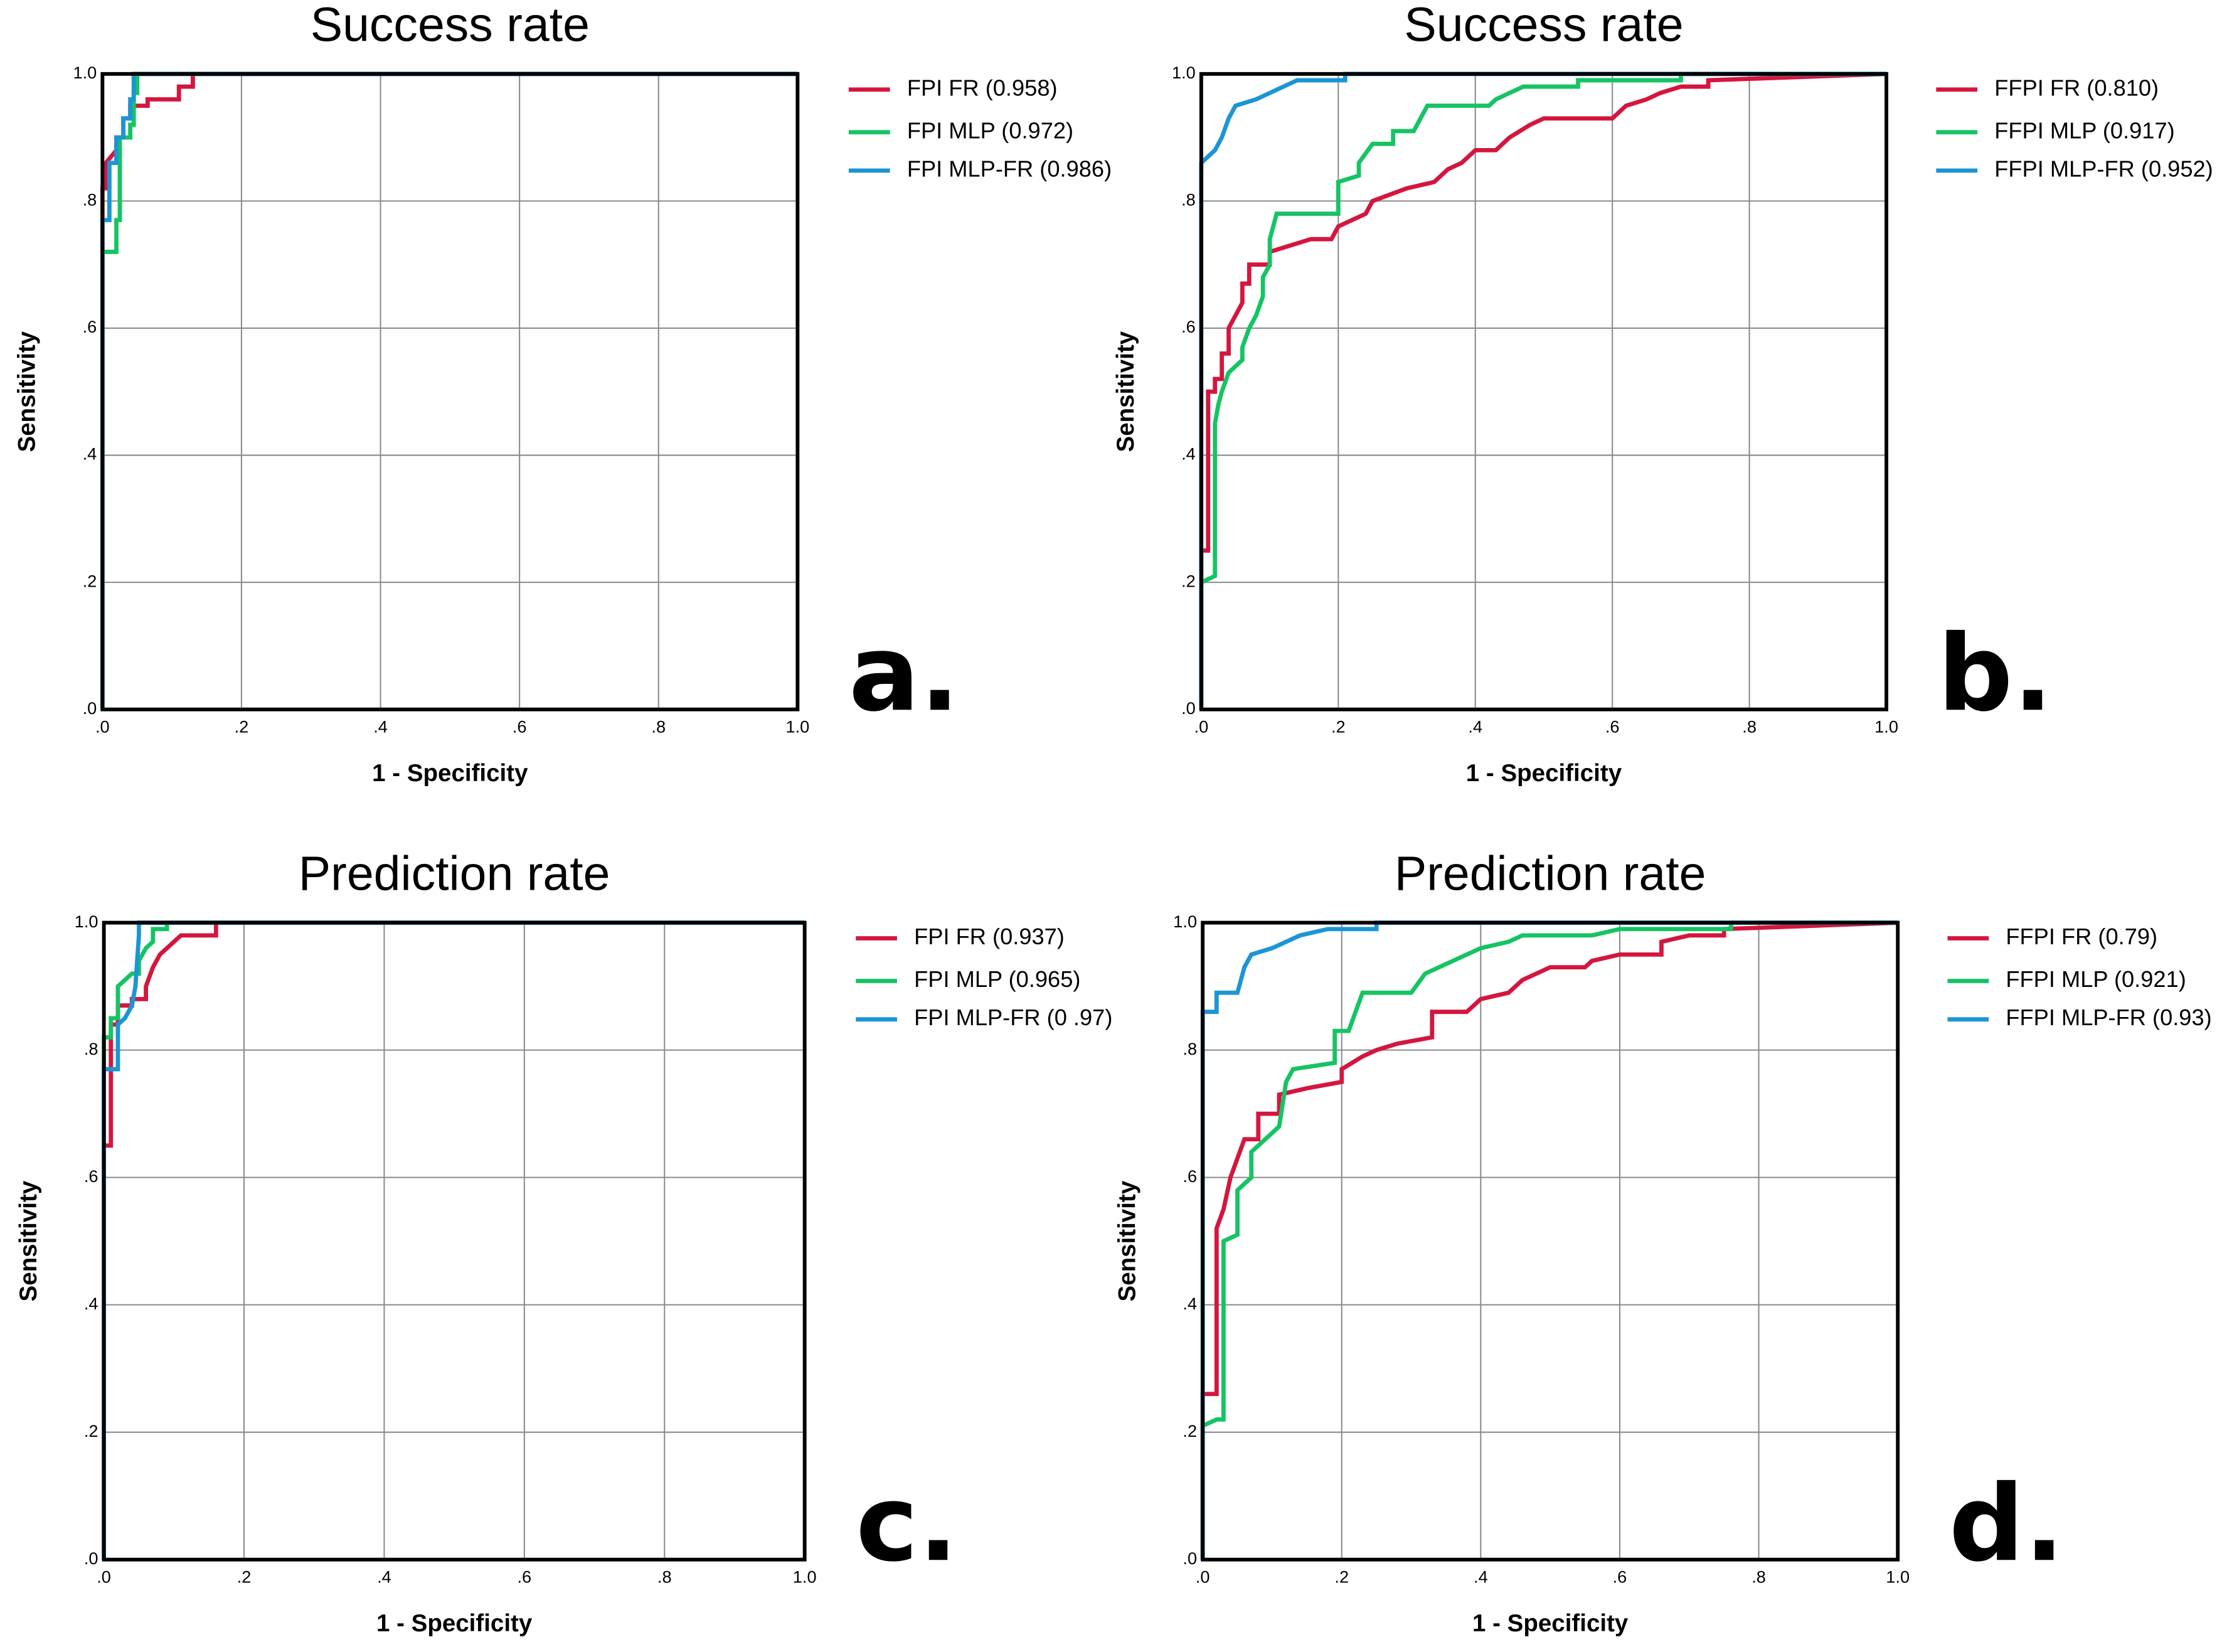 The image size is (2222, 1652). What do you see at coordinates (2084, 130) in the screenshot?
I see `legend-label: FFPI MLP (0.917)` at bounding box center [2084, 130].